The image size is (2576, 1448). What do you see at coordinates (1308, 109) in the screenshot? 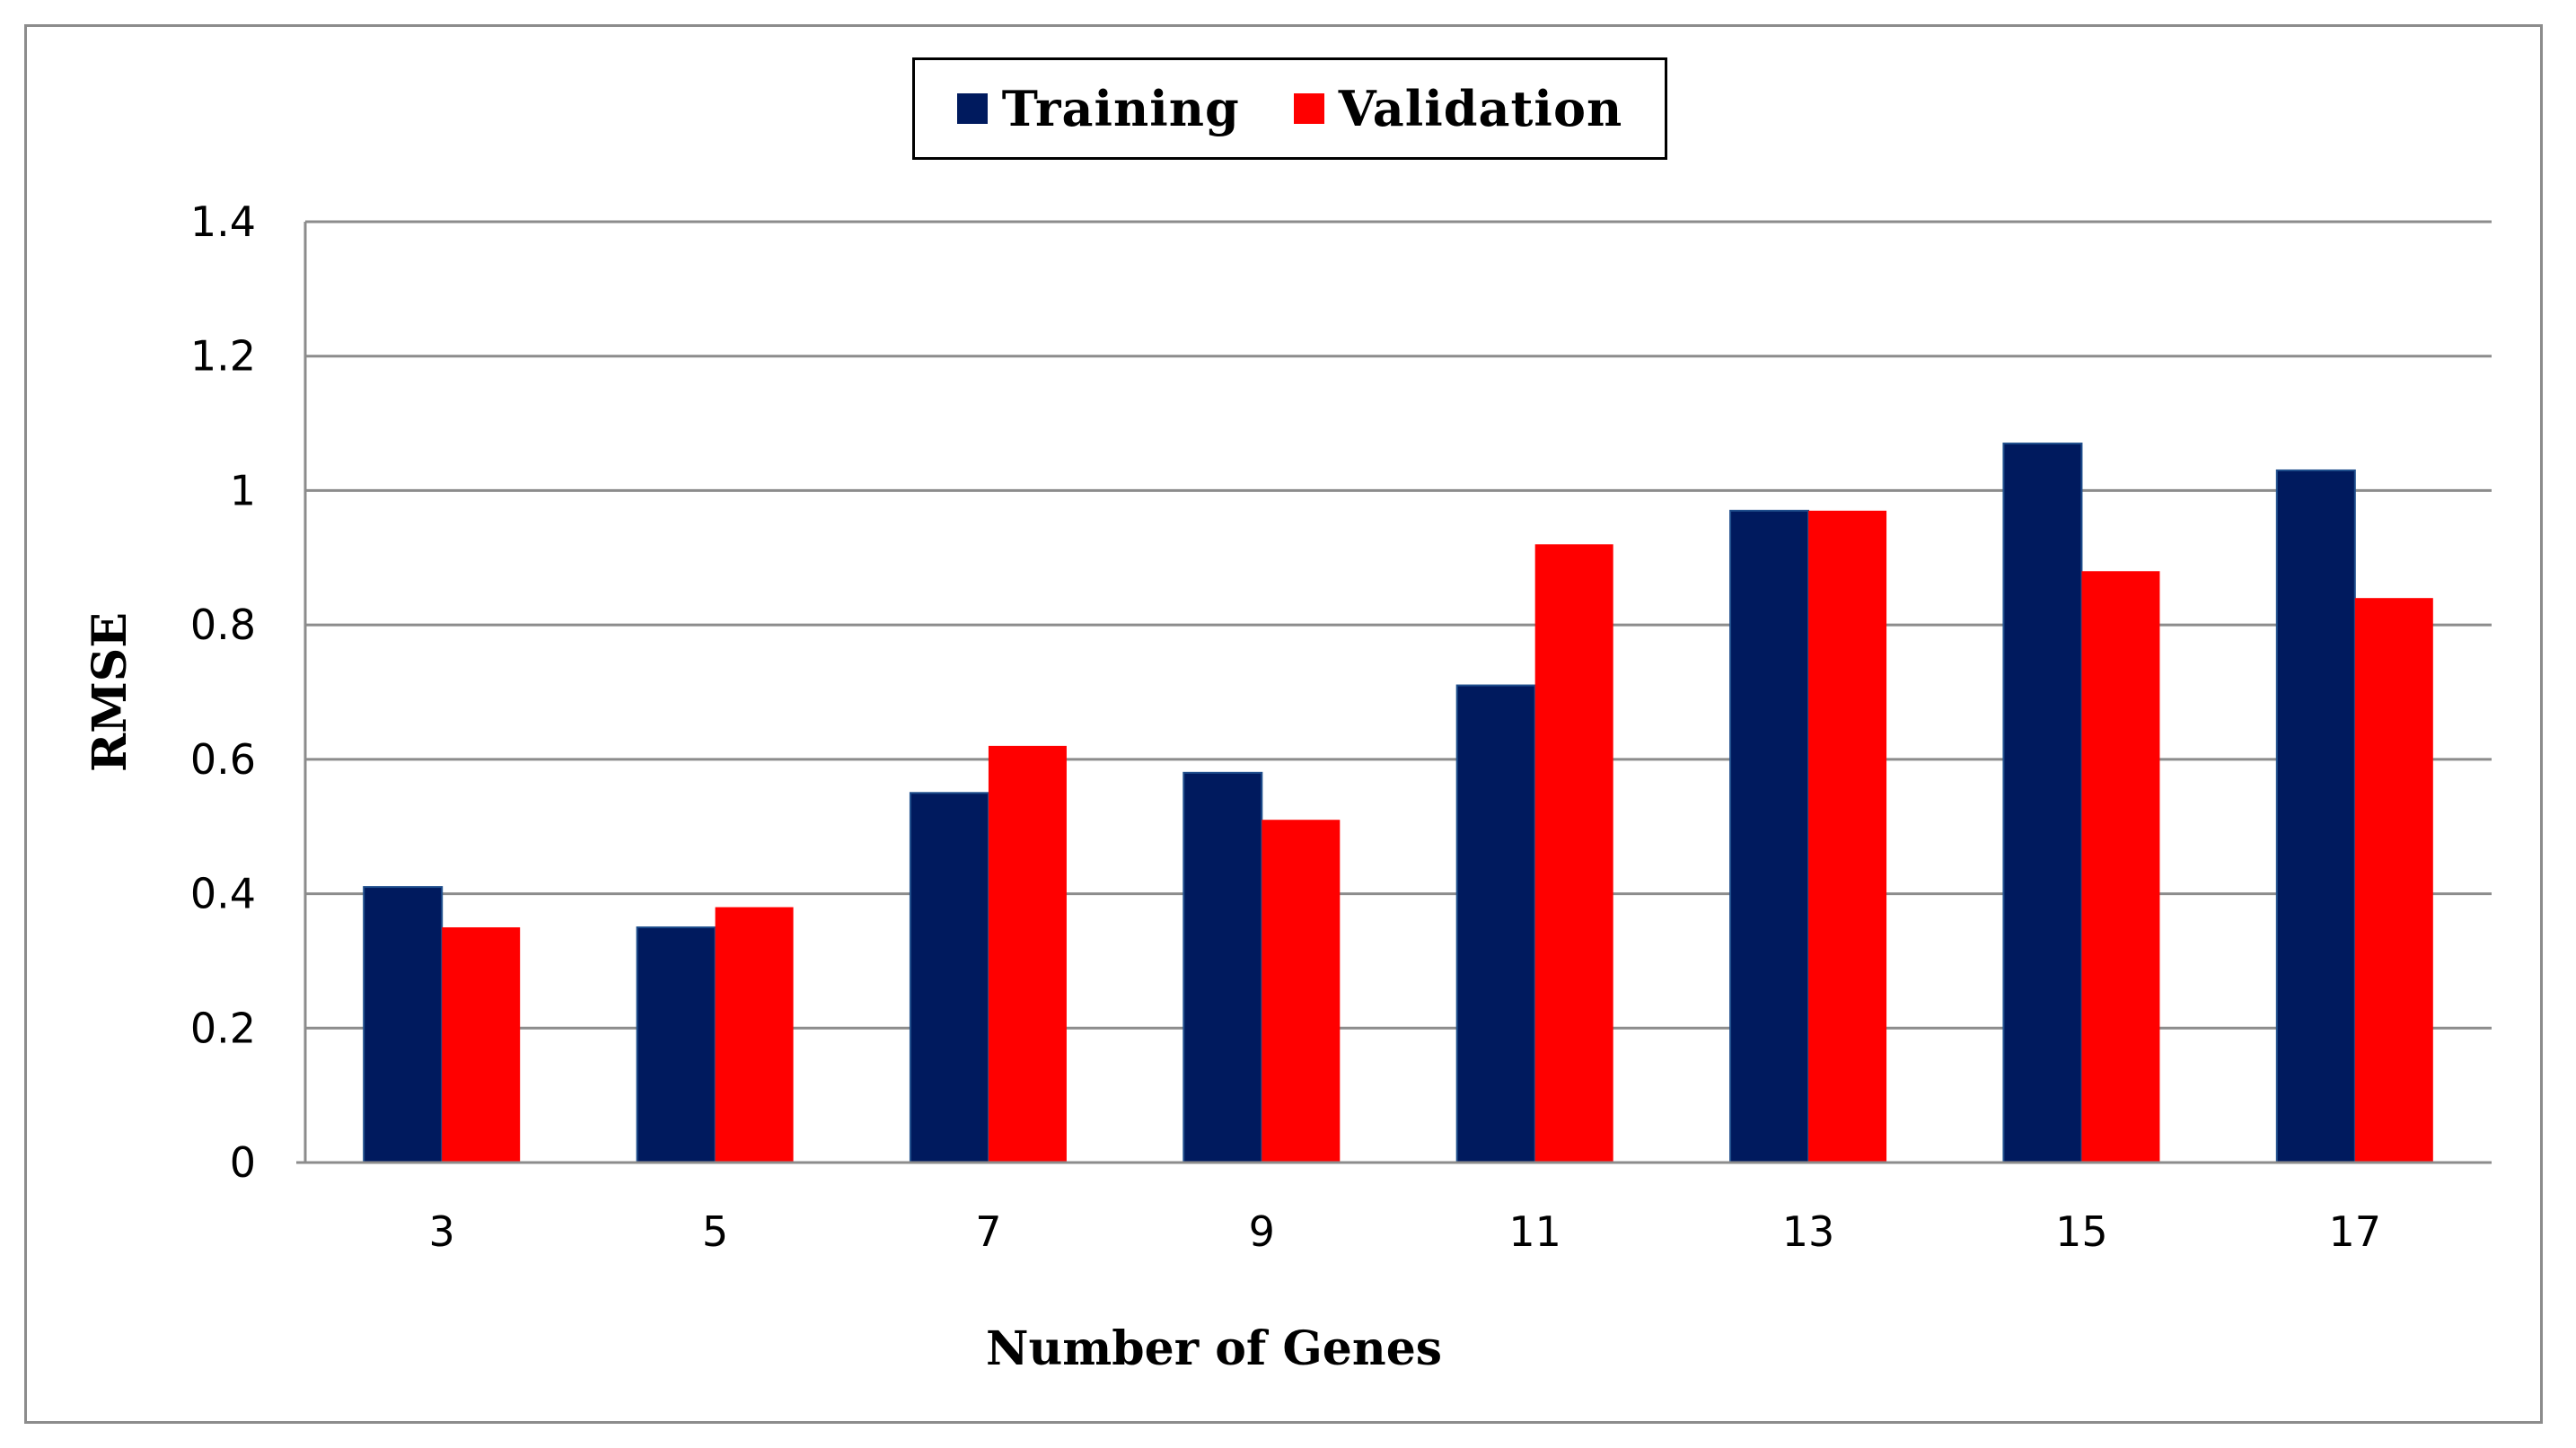
I see `legend-swatch-validation` at bounding box center [1308, 109].